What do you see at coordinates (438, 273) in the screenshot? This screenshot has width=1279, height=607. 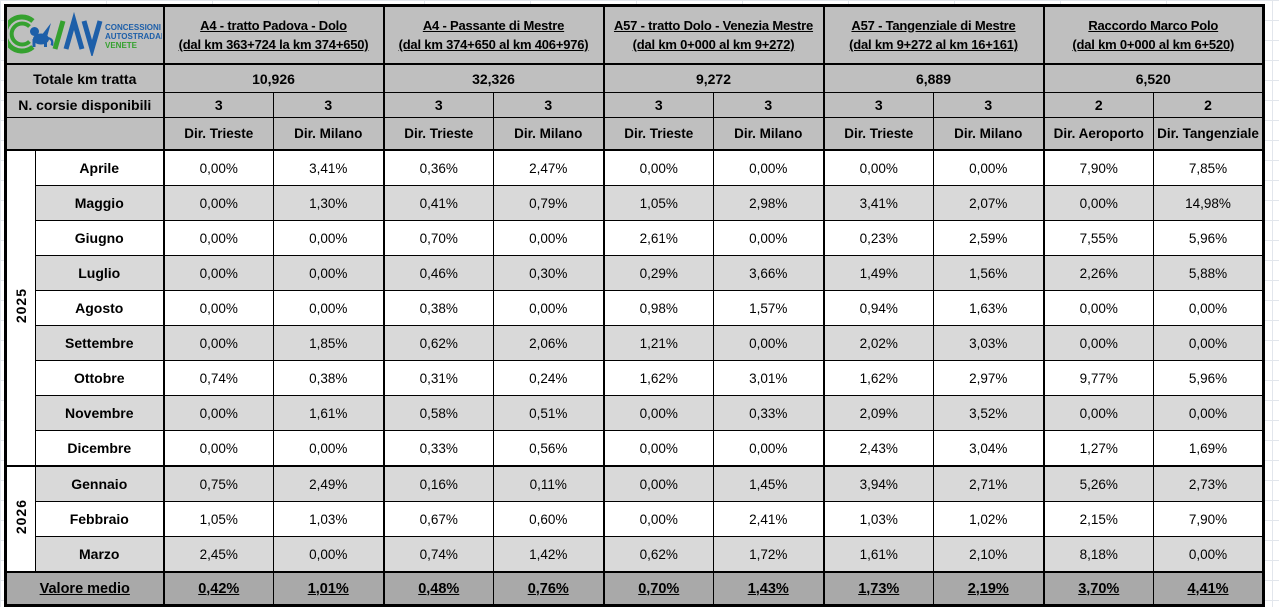 I see `value-cell: 0,46%` at bounding box center [438, 273].